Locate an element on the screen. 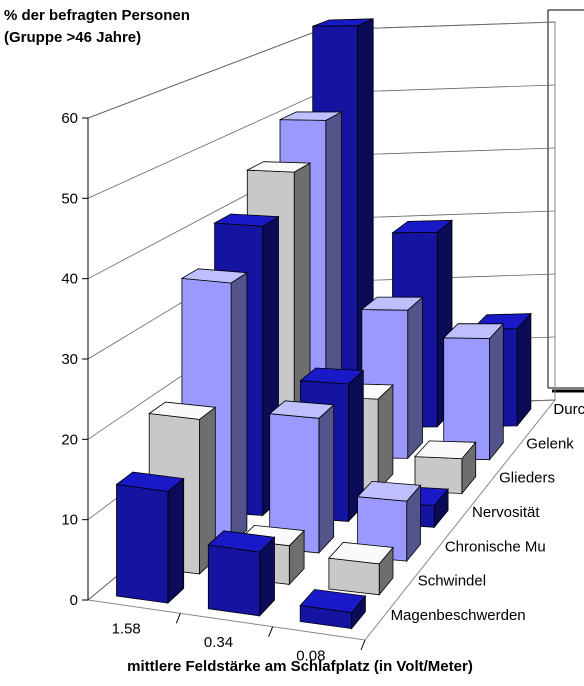 This screenshot has width=584, height=686. x-tick-label: 1.58 is located at coordinates (126, 629).